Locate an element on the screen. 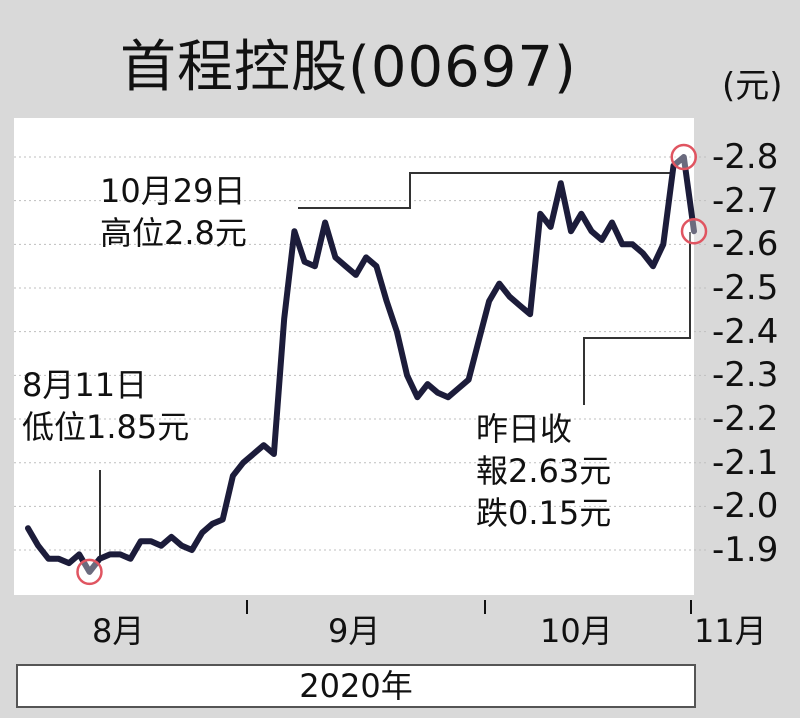  last-close-annotation: 昨日收 報2.63元 跌0.15元 is located at coordinates (543, 471).